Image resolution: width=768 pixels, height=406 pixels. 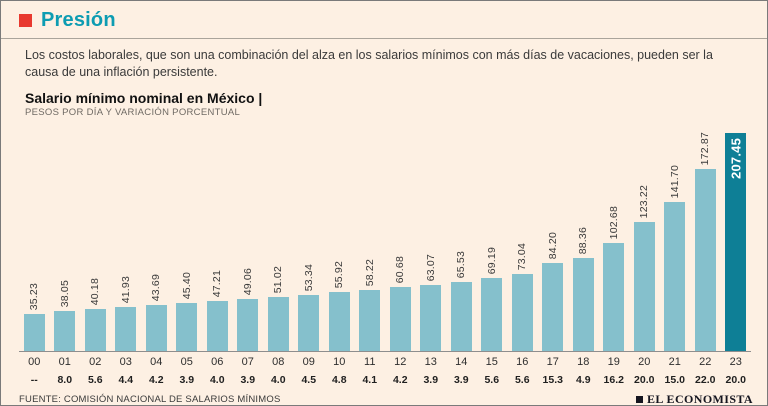 I want to click on bar-stack: 60.68, so click(x=400, y=236).